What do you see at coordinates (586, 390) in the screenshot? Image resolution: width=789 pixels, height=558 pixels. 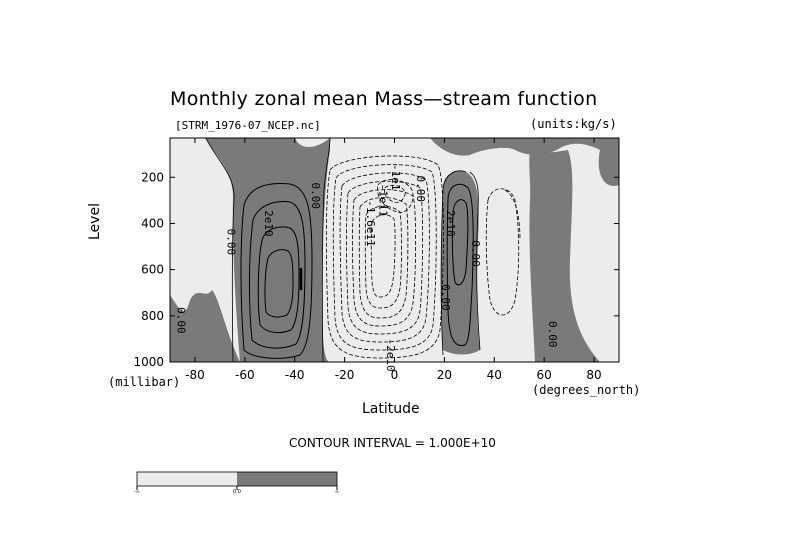 I see `x-unit-label: (degrees_north)` at bounding box center [586, 390].